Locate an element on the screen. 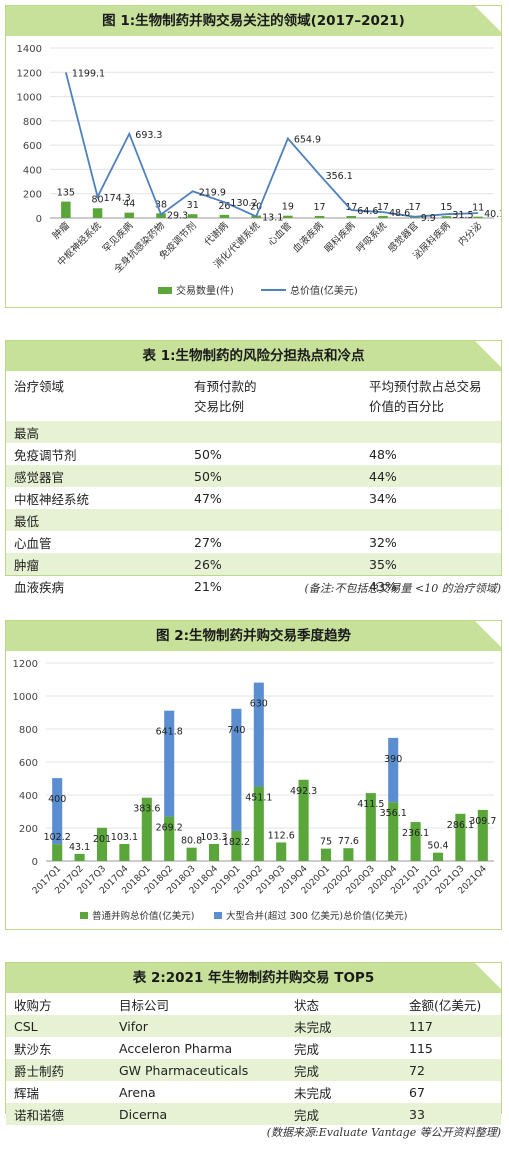  x-tick-label: 呼吸系统 is located at coordinates (372, 237).